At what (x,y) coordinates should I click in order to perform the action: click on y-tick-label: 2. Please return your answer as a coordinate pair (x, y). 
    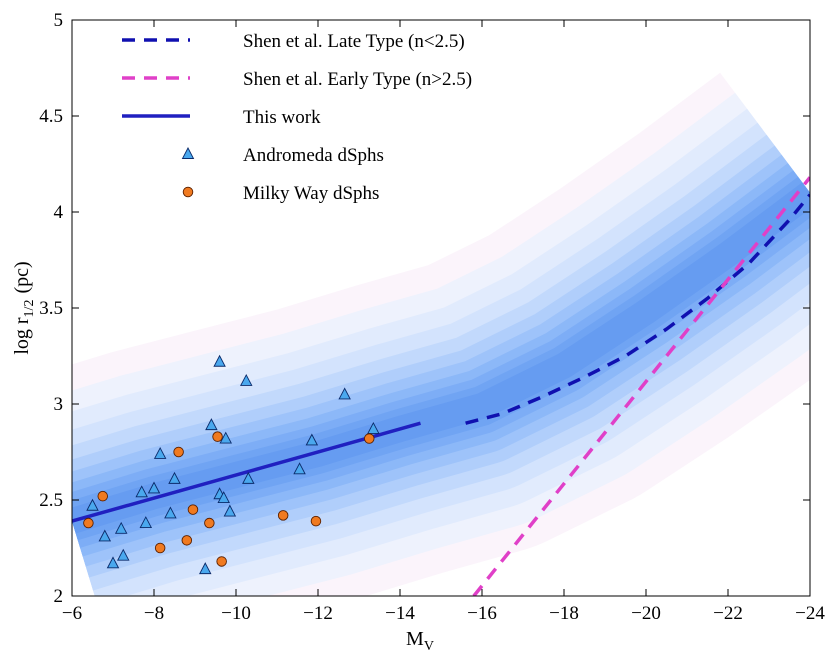
    Looking at the image, I should click on (59, 596).